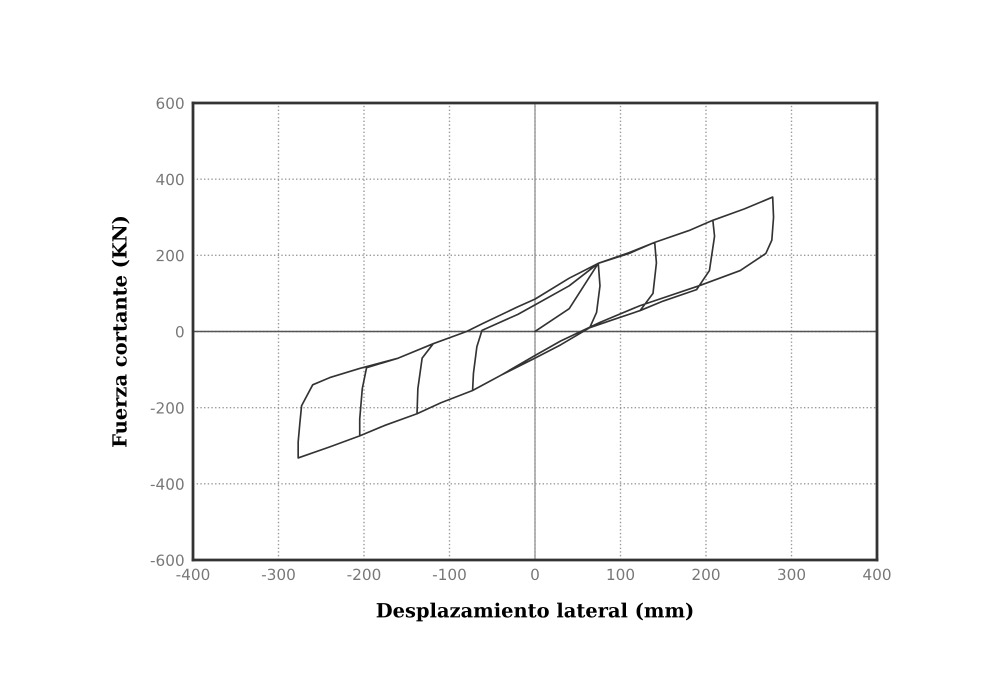  Describe the element at coordinates (121, 332) in the screenshot. I see `y-axis-title: Fuerza cortante (KN)` at that location.